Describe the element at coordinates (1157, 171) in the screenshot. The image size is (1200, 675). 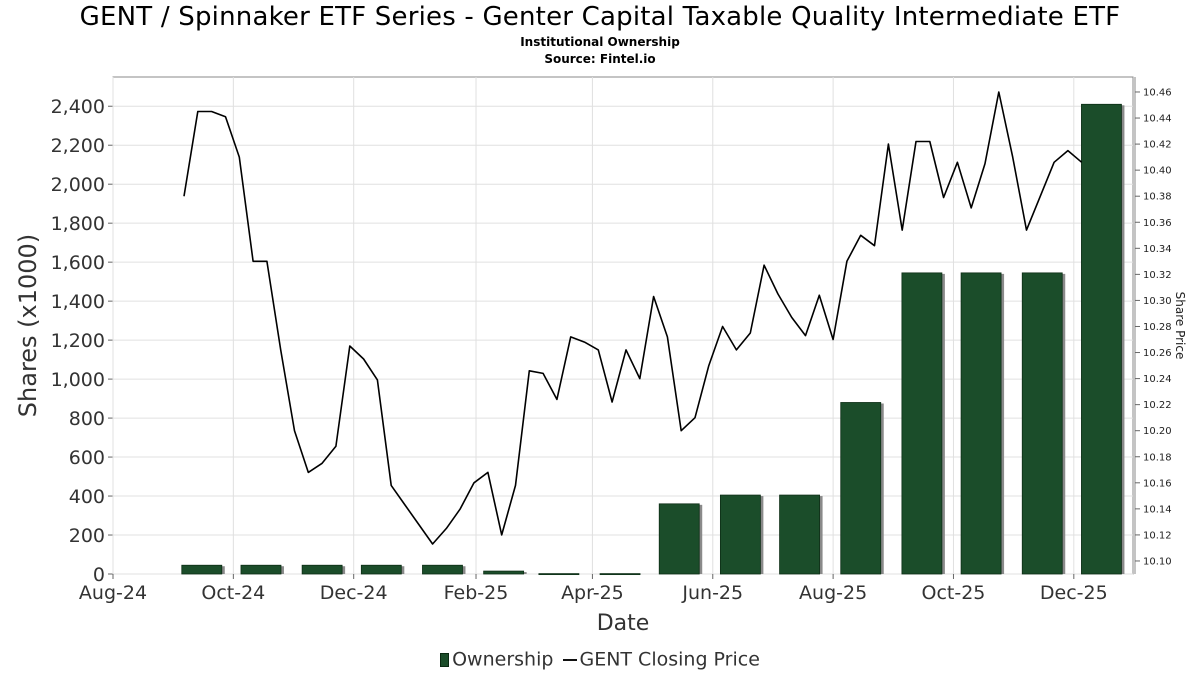
I see `y2-tick-label: 10.40` at that location.